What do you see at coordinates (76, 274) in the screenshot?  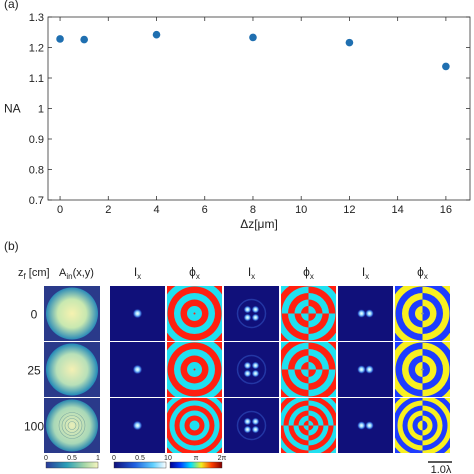 I see `header-amplitude-label: Ain(x,y)` at bounding box center [76, 274].